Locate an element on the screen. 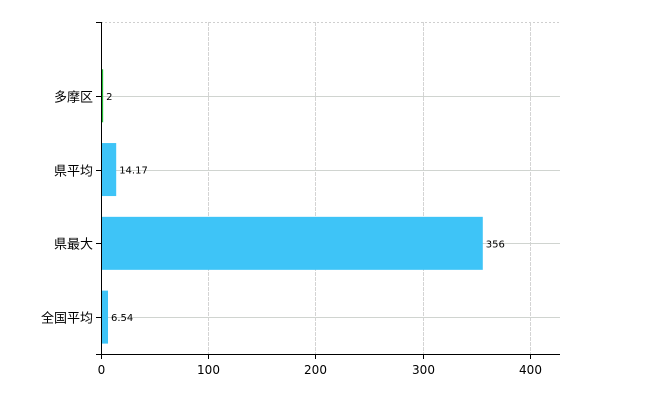  x-tick-label: 0 is located at coordinates (102, 370).